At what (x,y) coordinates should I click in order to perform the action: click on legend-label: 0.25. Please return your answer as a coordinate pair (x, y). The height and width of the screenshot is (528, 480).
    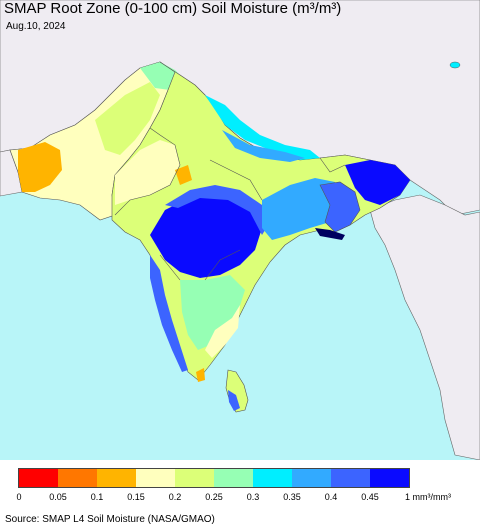
    Looking at the image, I should click on (214, 497).